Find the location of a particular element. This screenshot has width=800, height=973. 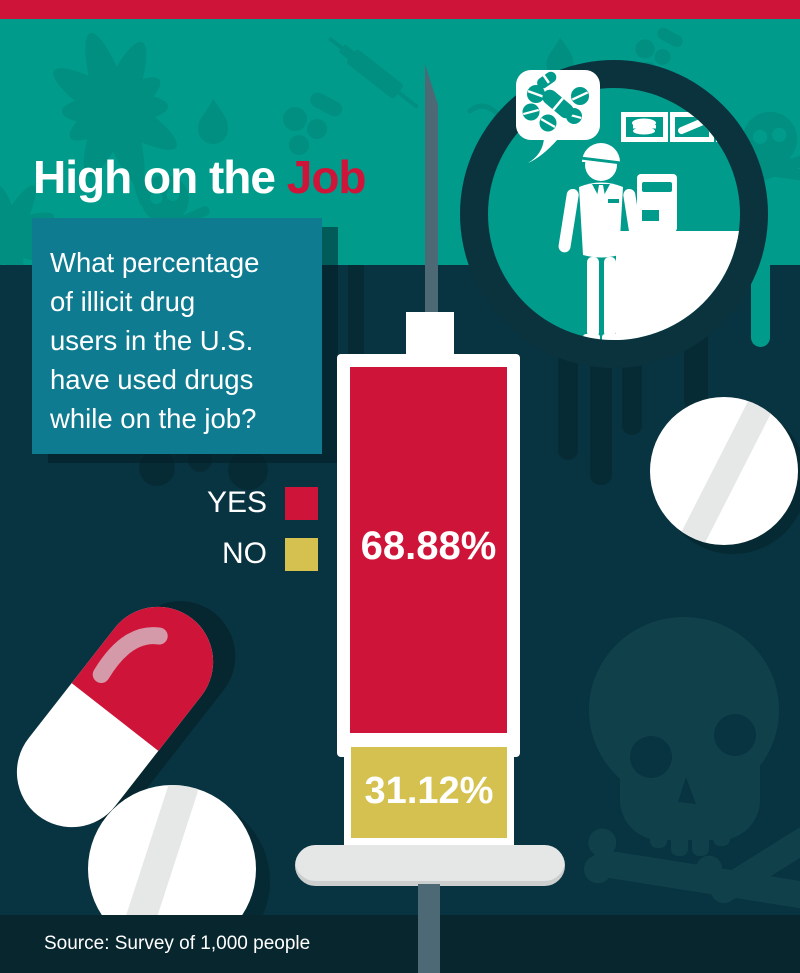

question-line: of illicit drug is located at coordinates (123, 301).